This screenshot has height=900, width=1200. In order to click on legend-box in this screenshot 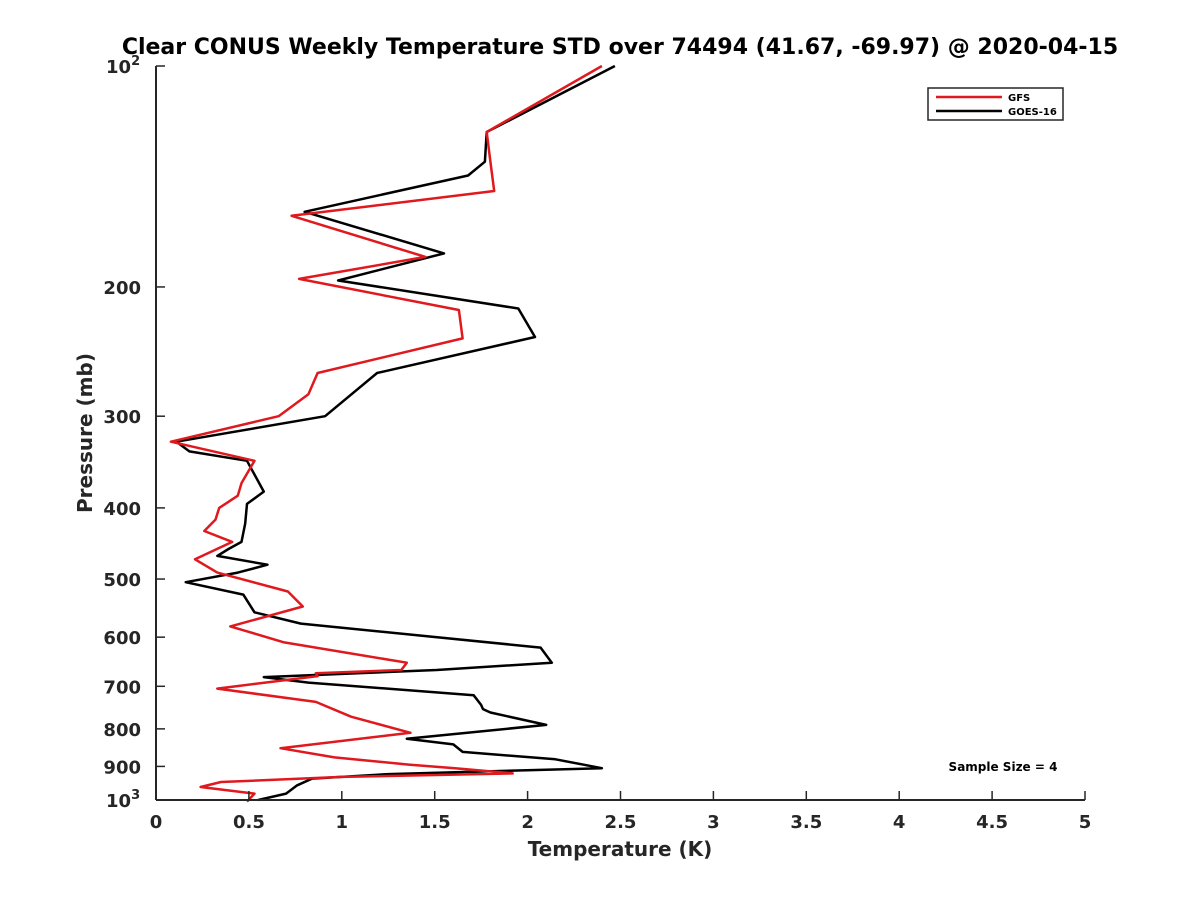, I will do `click(995, 104)`.